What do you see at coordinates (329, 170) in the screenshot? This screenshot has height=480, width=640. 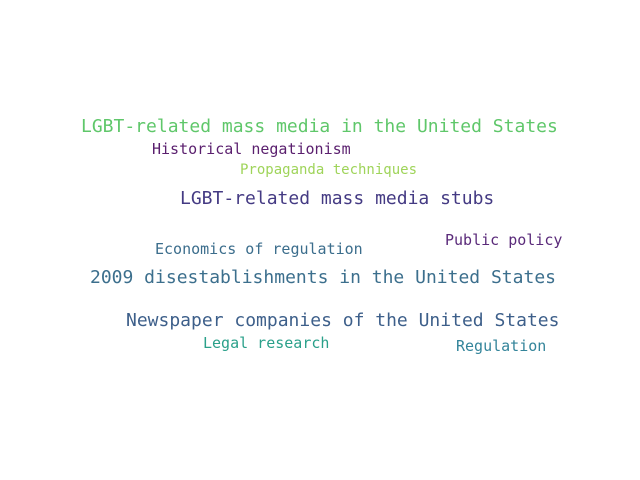 I see `word-propaganda-techniques: Propaganda techniques` at bounding box center [329, 170].